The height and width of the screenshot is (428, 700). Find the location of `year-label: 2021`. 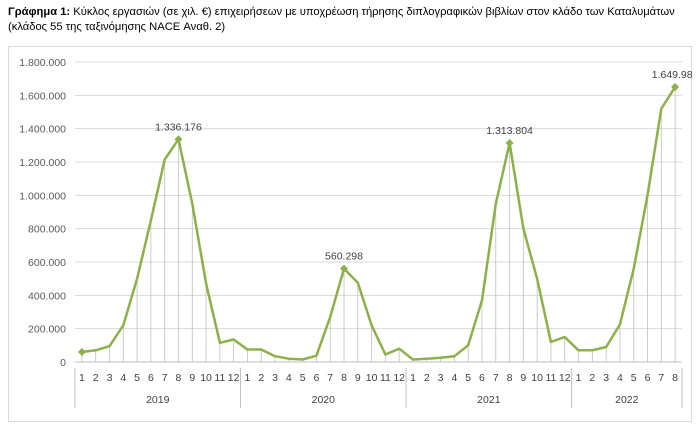

year-label: 2021 is located at coordinates (489, 400).